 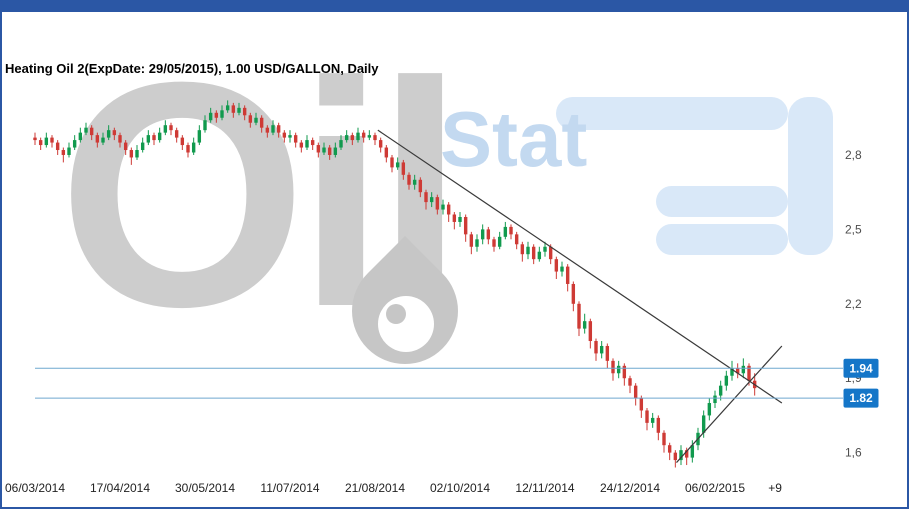 I want to click on price-level-badge-label: 1.82, so click(x=861, y=398).